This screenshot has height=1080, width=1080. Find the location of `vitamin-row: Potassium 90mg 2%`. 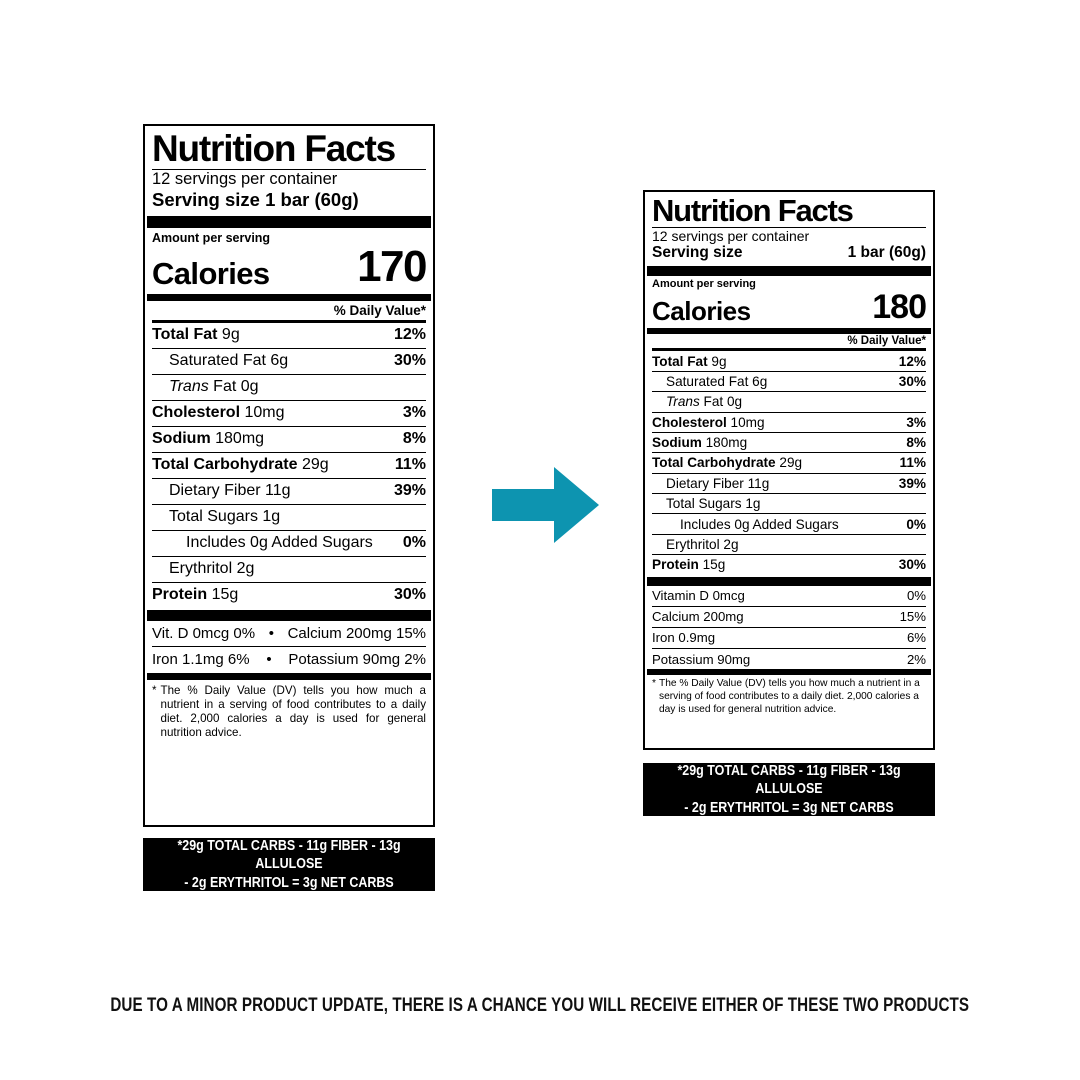

vitamin-row: Potassium 90mg 2% is located at coordinates (789, 659).